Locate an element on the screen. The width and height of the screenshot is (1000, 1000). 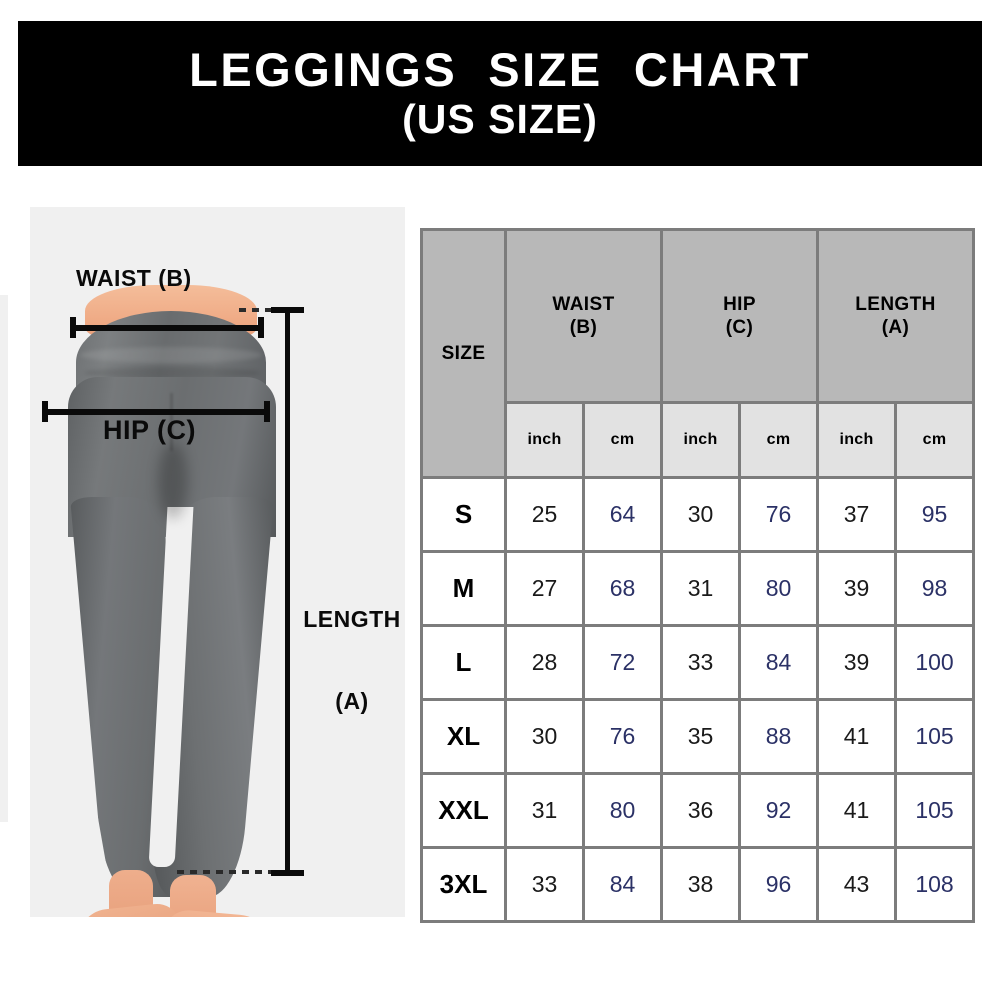
table-row: 3XL 33 84 38 96 43 108 is located at coordinates (697, 884).